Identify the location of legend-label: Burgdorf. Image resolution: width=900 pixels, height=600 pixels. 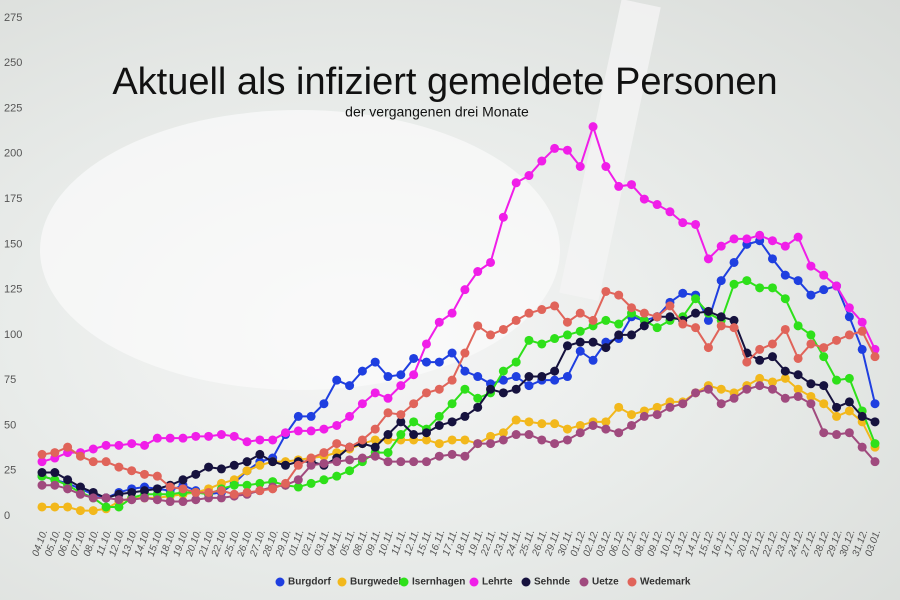
(309, 582).